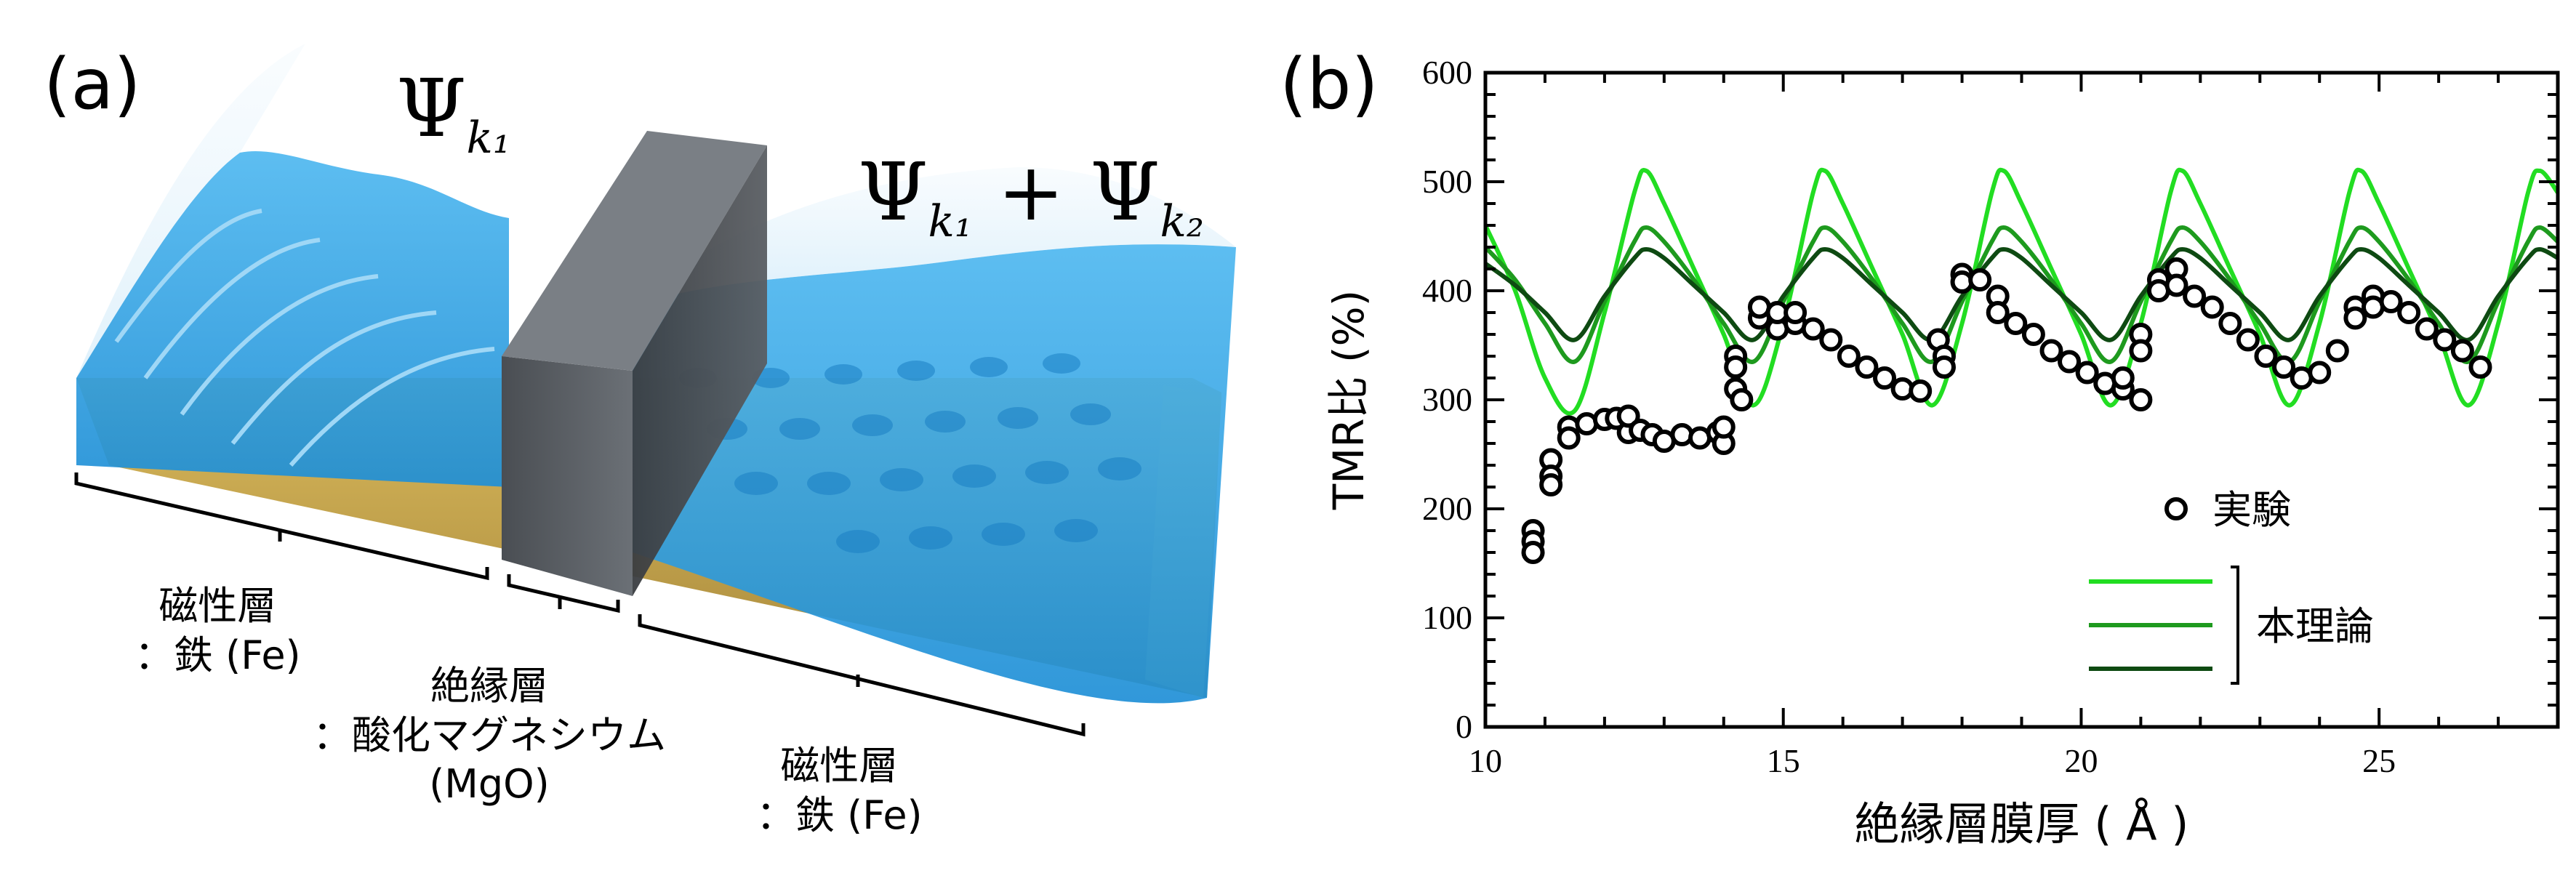 This screenshot has height=889, width=2576. What do you see at coordinates (1464, 726) in the screenshot?
I see `y-tick-label: 0` at bounding box center [1464, 726].